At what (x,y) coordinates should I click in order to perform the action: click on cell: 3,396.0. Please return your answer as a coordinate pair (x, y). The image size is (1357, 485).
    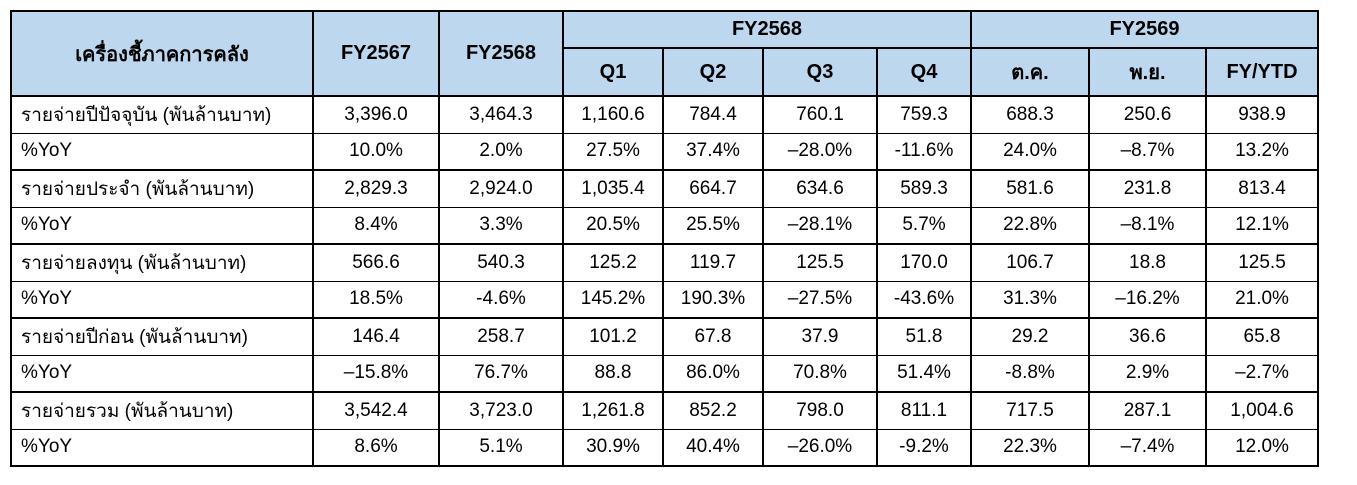
    Looking at the image, I should click on (376, 114).